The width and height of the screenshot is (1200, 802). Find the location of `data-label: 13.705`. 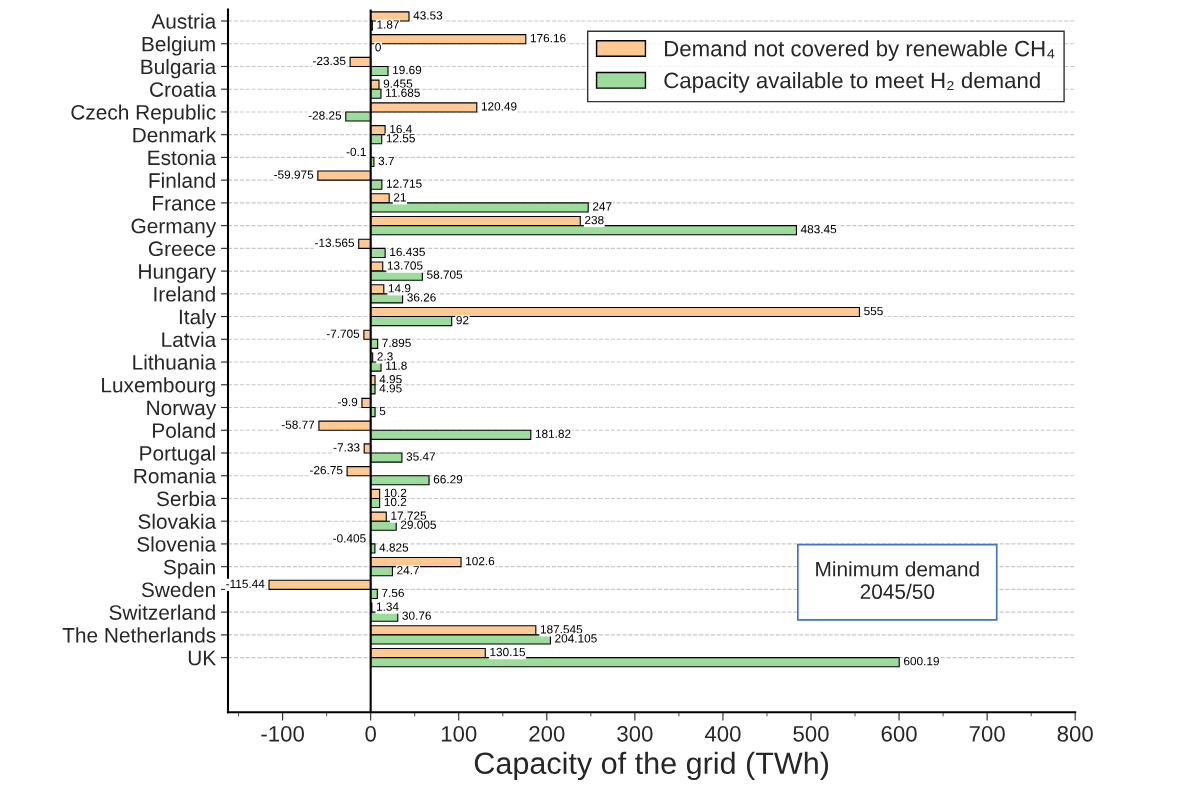

data-label: 13.705 is located at coordinates (405, 265).